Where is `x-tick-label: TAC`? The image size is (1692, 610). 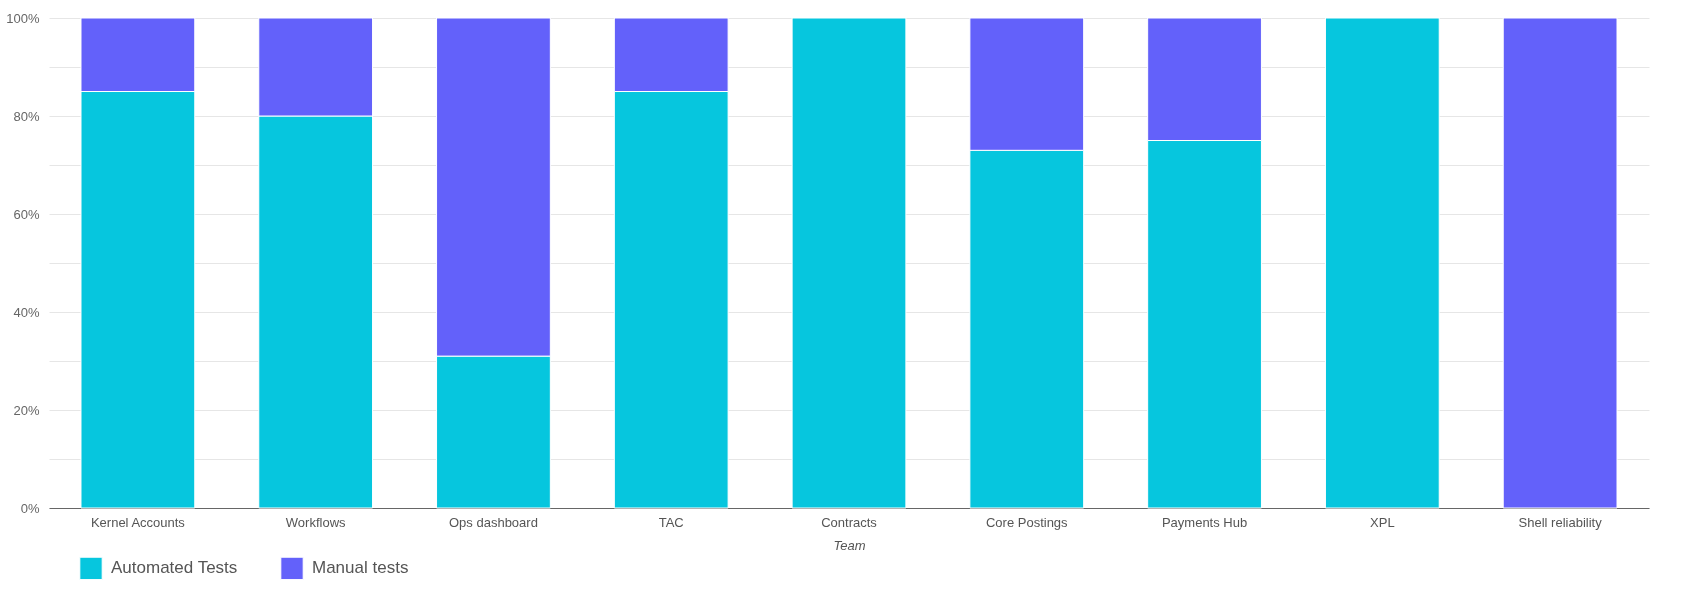
x-tick-label: TAC is located at coordinates (671, 522).